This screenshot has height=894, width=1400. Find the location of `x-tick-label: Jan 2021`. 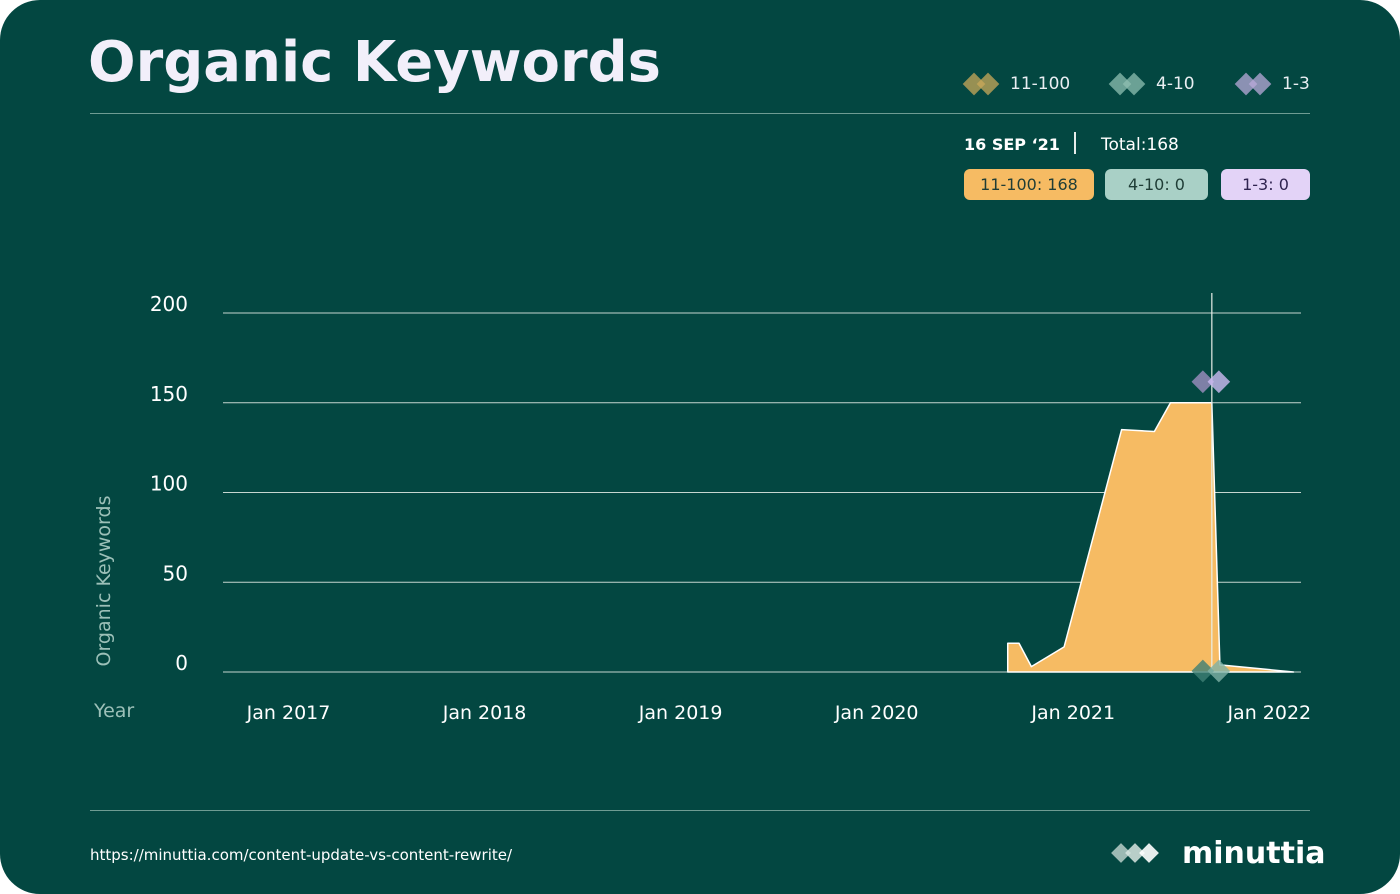

x-tick-label: Jan 2021 is located at coordinates (1072, 713).